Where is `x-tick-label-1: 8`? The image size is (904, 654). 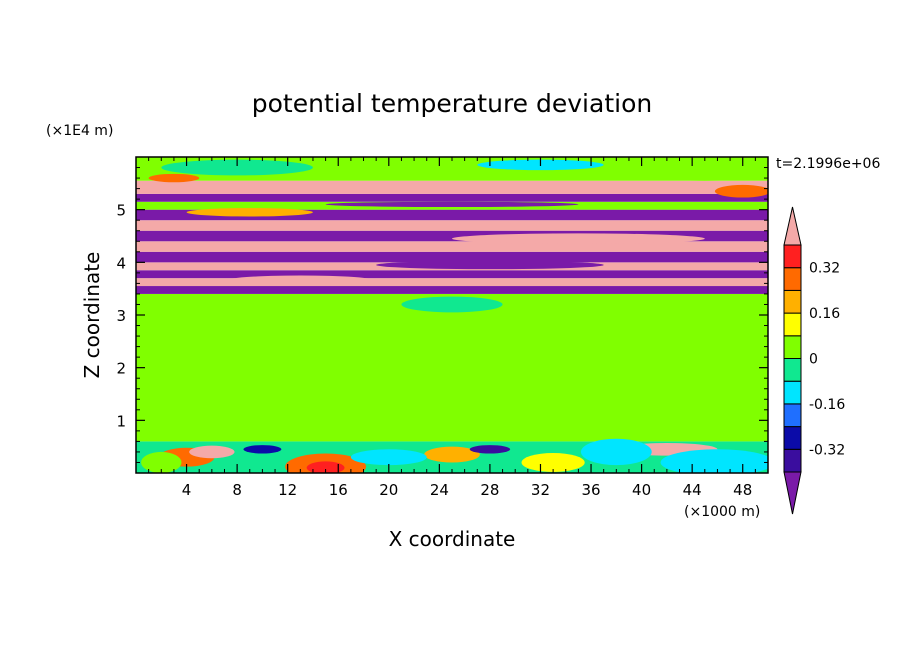 x-tick-label-1: 8 is located at coordinates (237, 490).